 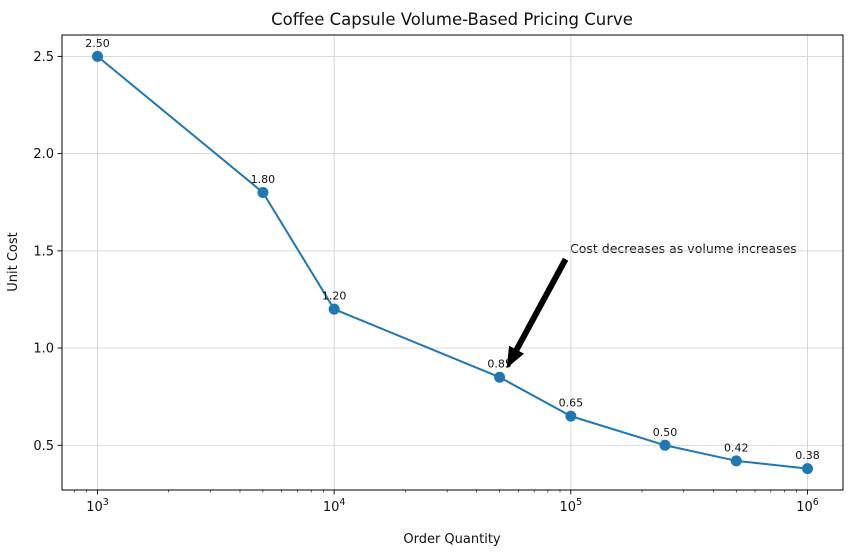 I want to click on data-point-label: 0.50, so click(x=665, y=432).